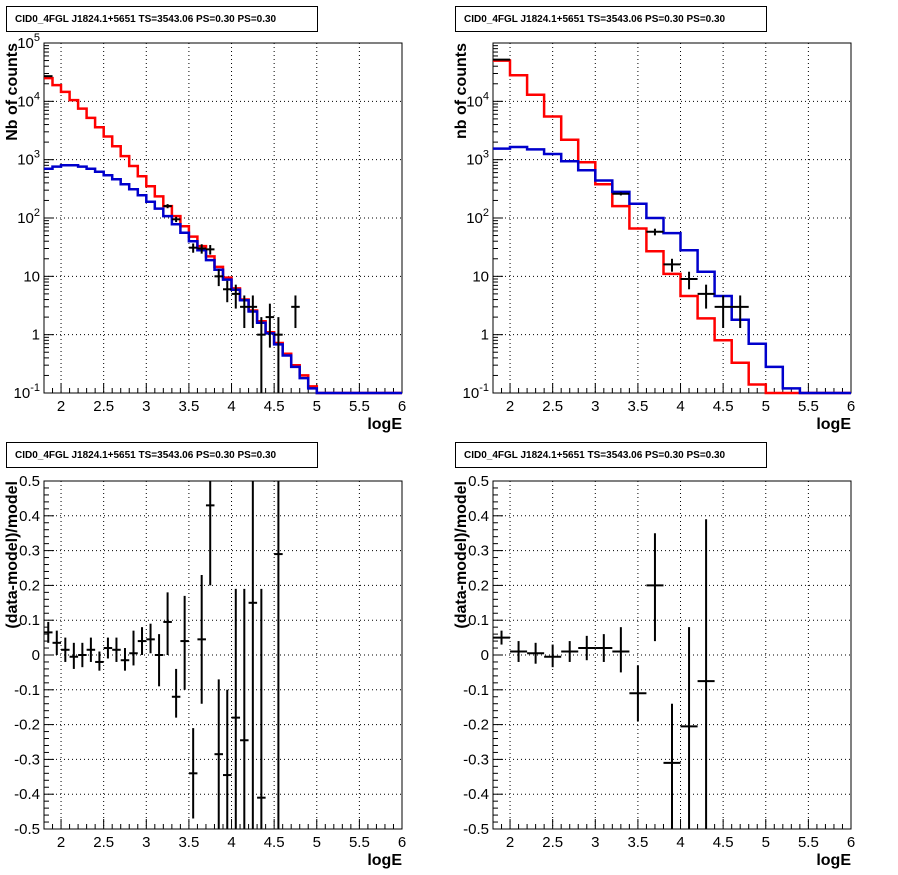 This screenshot has height=875, width=898. I want to click on x-tick-label: 3.5, so click(637, 406).